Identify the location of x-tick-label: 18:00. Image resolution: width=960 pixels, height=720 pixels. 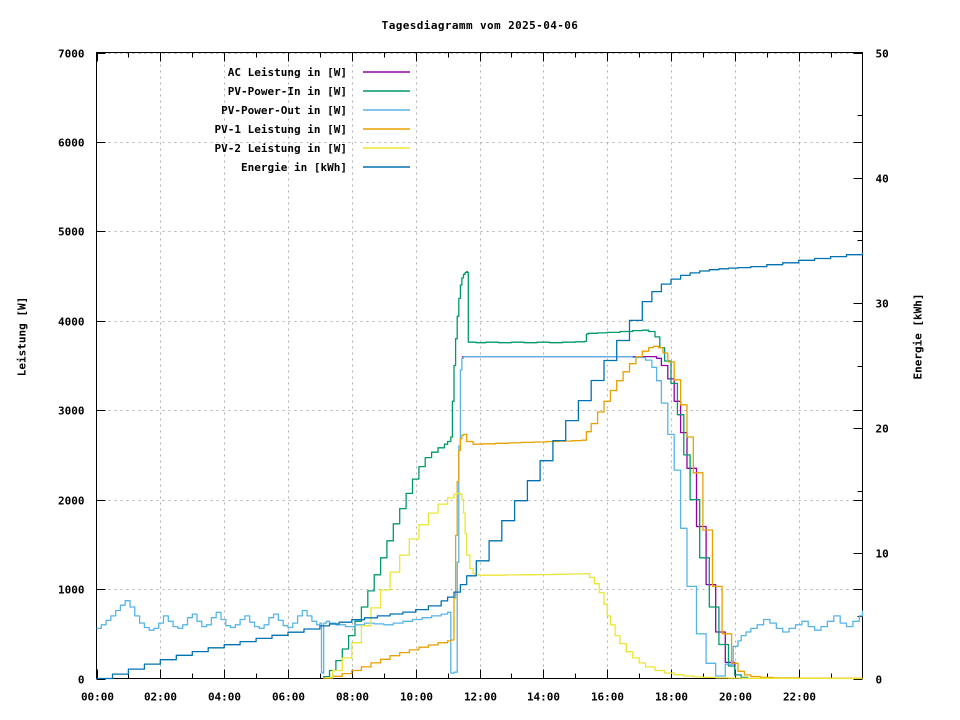
(671, 697).